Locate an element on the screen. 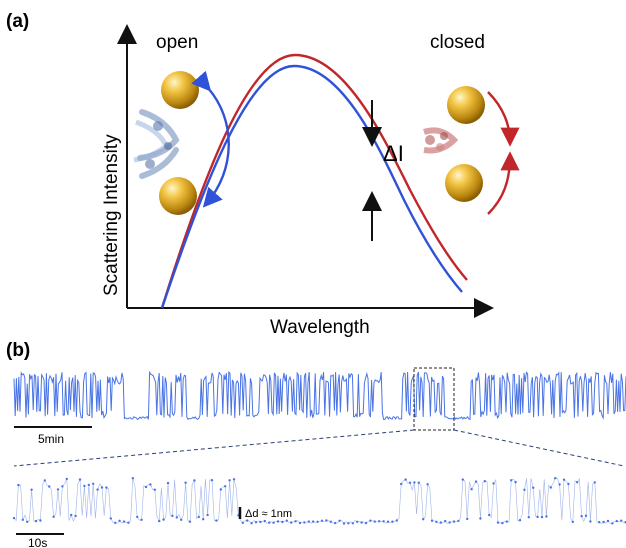  protein-closed-icon is located at coordinates (441, 140).